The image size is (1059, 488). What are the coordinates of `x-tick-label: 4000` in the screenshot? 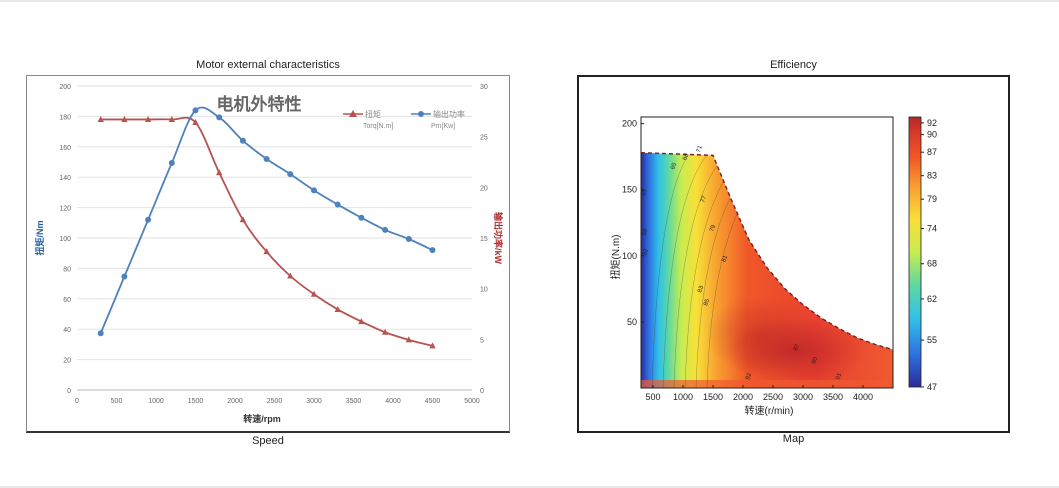 It's located at (393, 401).